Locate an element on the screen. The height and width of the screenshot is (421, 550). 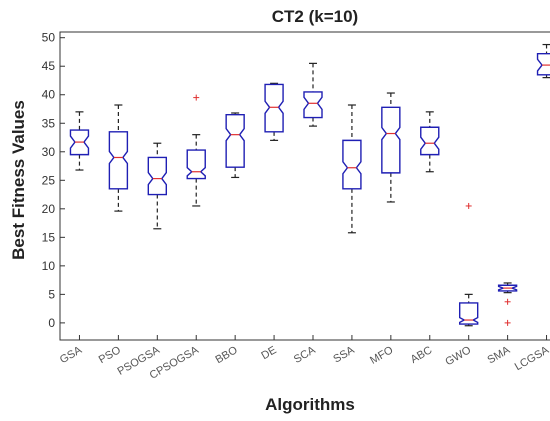
y-tick-label: 45 is located at coordinates (49, 66).